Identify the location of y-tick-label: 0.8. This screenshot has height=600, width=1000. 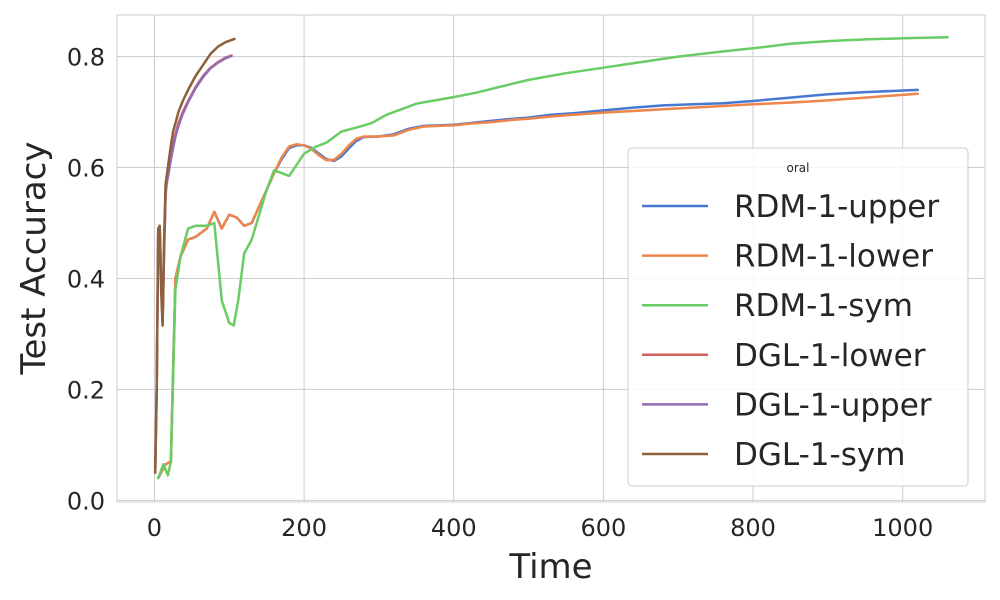
(86, 58).